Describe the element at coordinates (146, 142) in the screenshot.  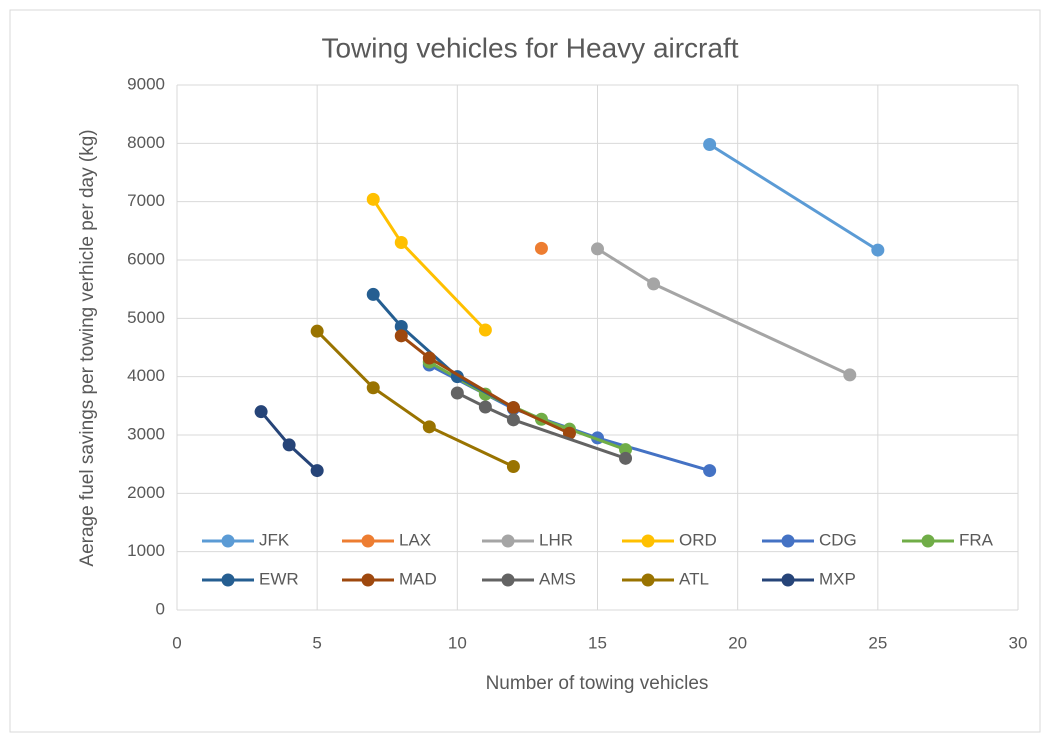
I see `y-tick-label: 8000` at that location.